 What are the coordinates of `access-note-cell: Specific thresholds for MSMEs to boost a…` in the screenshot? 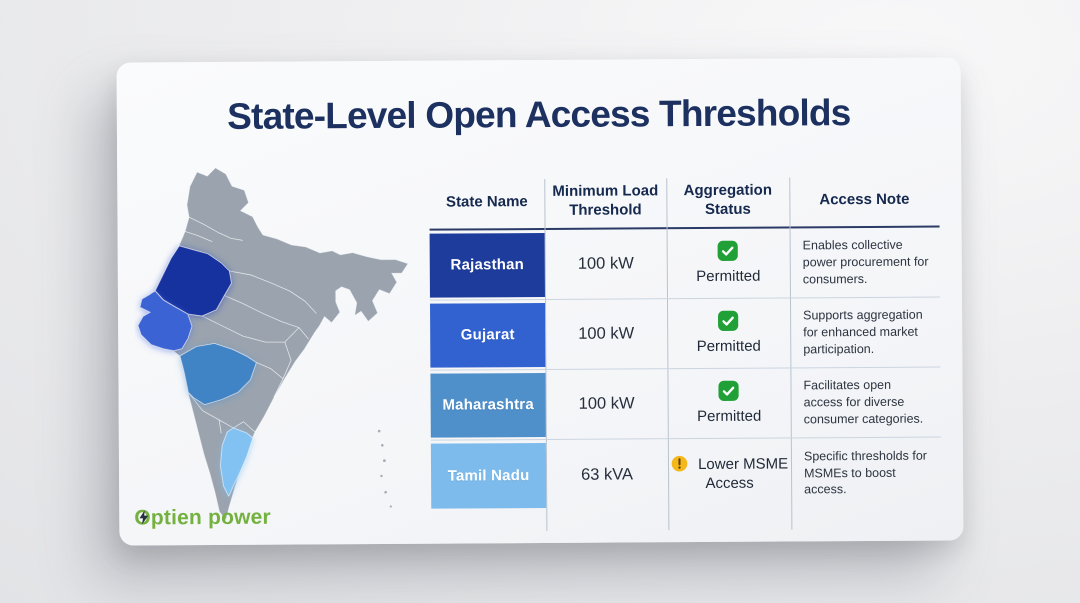 It's located at (865, 472).